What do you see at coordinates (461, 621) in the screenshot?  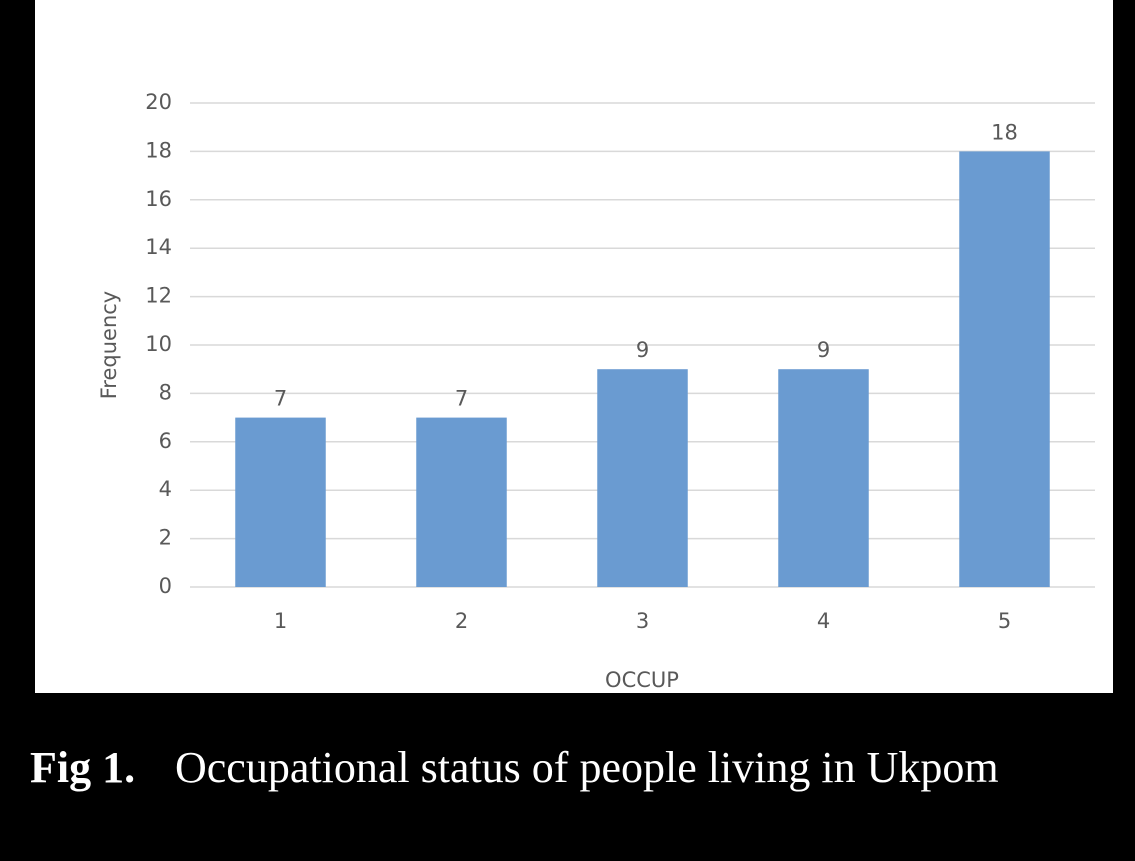 I see `x-tick-label: 2` at bounding box center [461, 621].